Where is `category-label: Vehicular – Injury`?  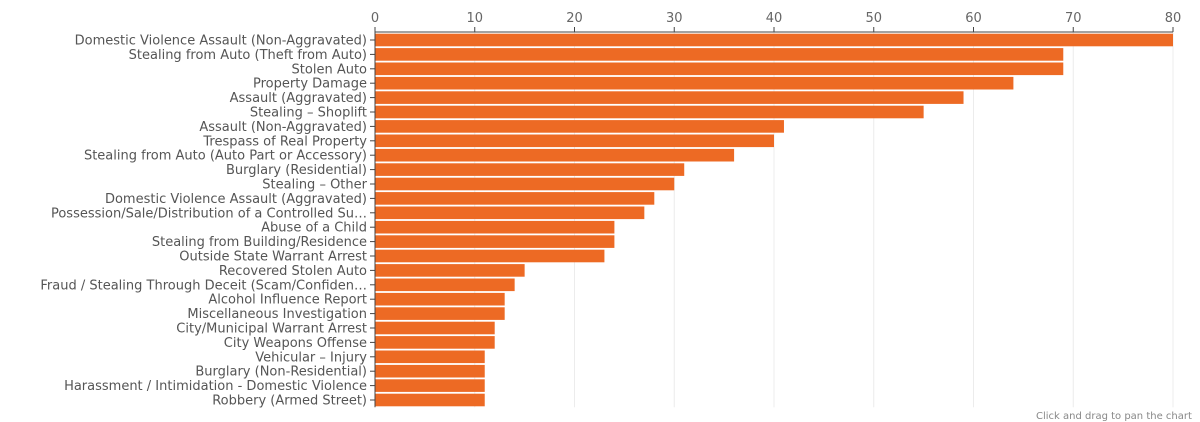
category-label: Vehicular – Injury is located at coordinates (311, 357).